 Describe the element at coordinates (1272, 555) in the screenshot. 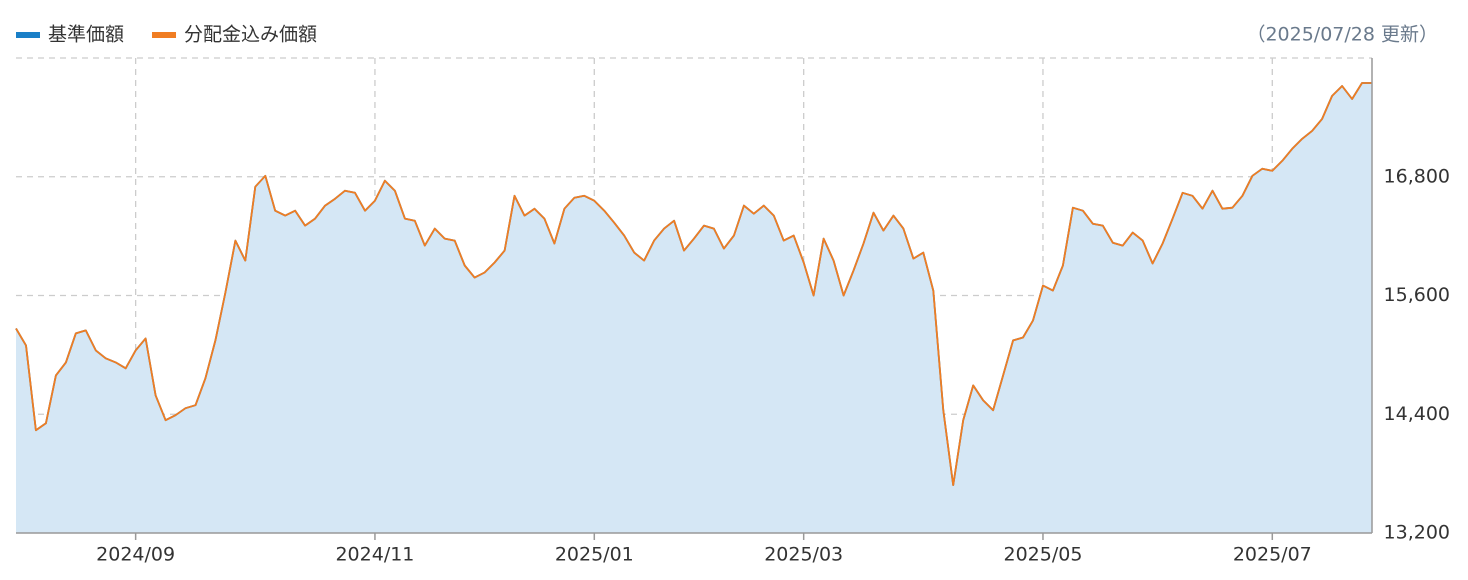

I see `x-tick-label: 2025/07` at that location.